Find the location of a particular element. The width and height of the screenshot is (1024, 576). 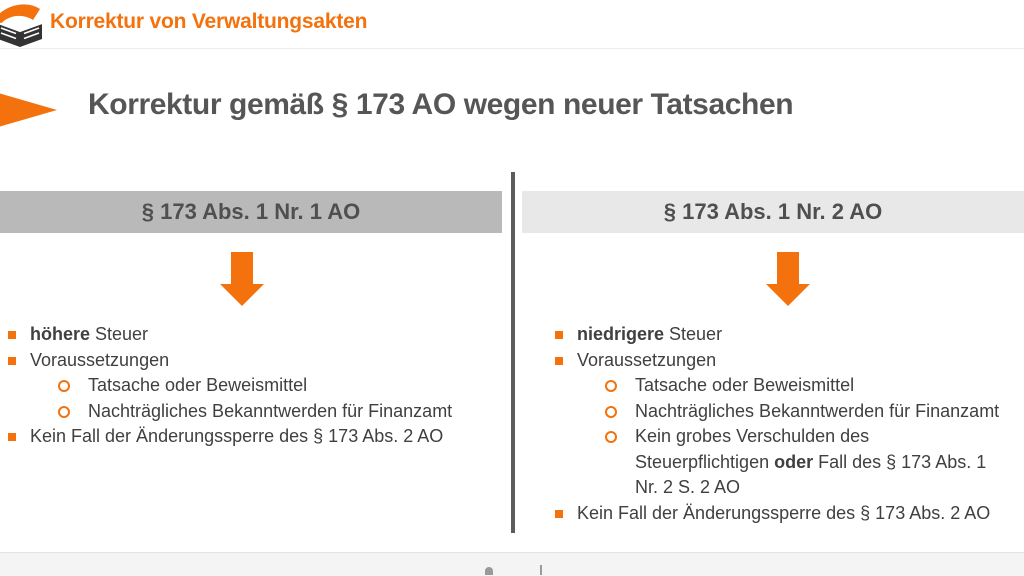

header-bar: Korrektur von Verwaltungsakten is located at coordinates (512, 24).